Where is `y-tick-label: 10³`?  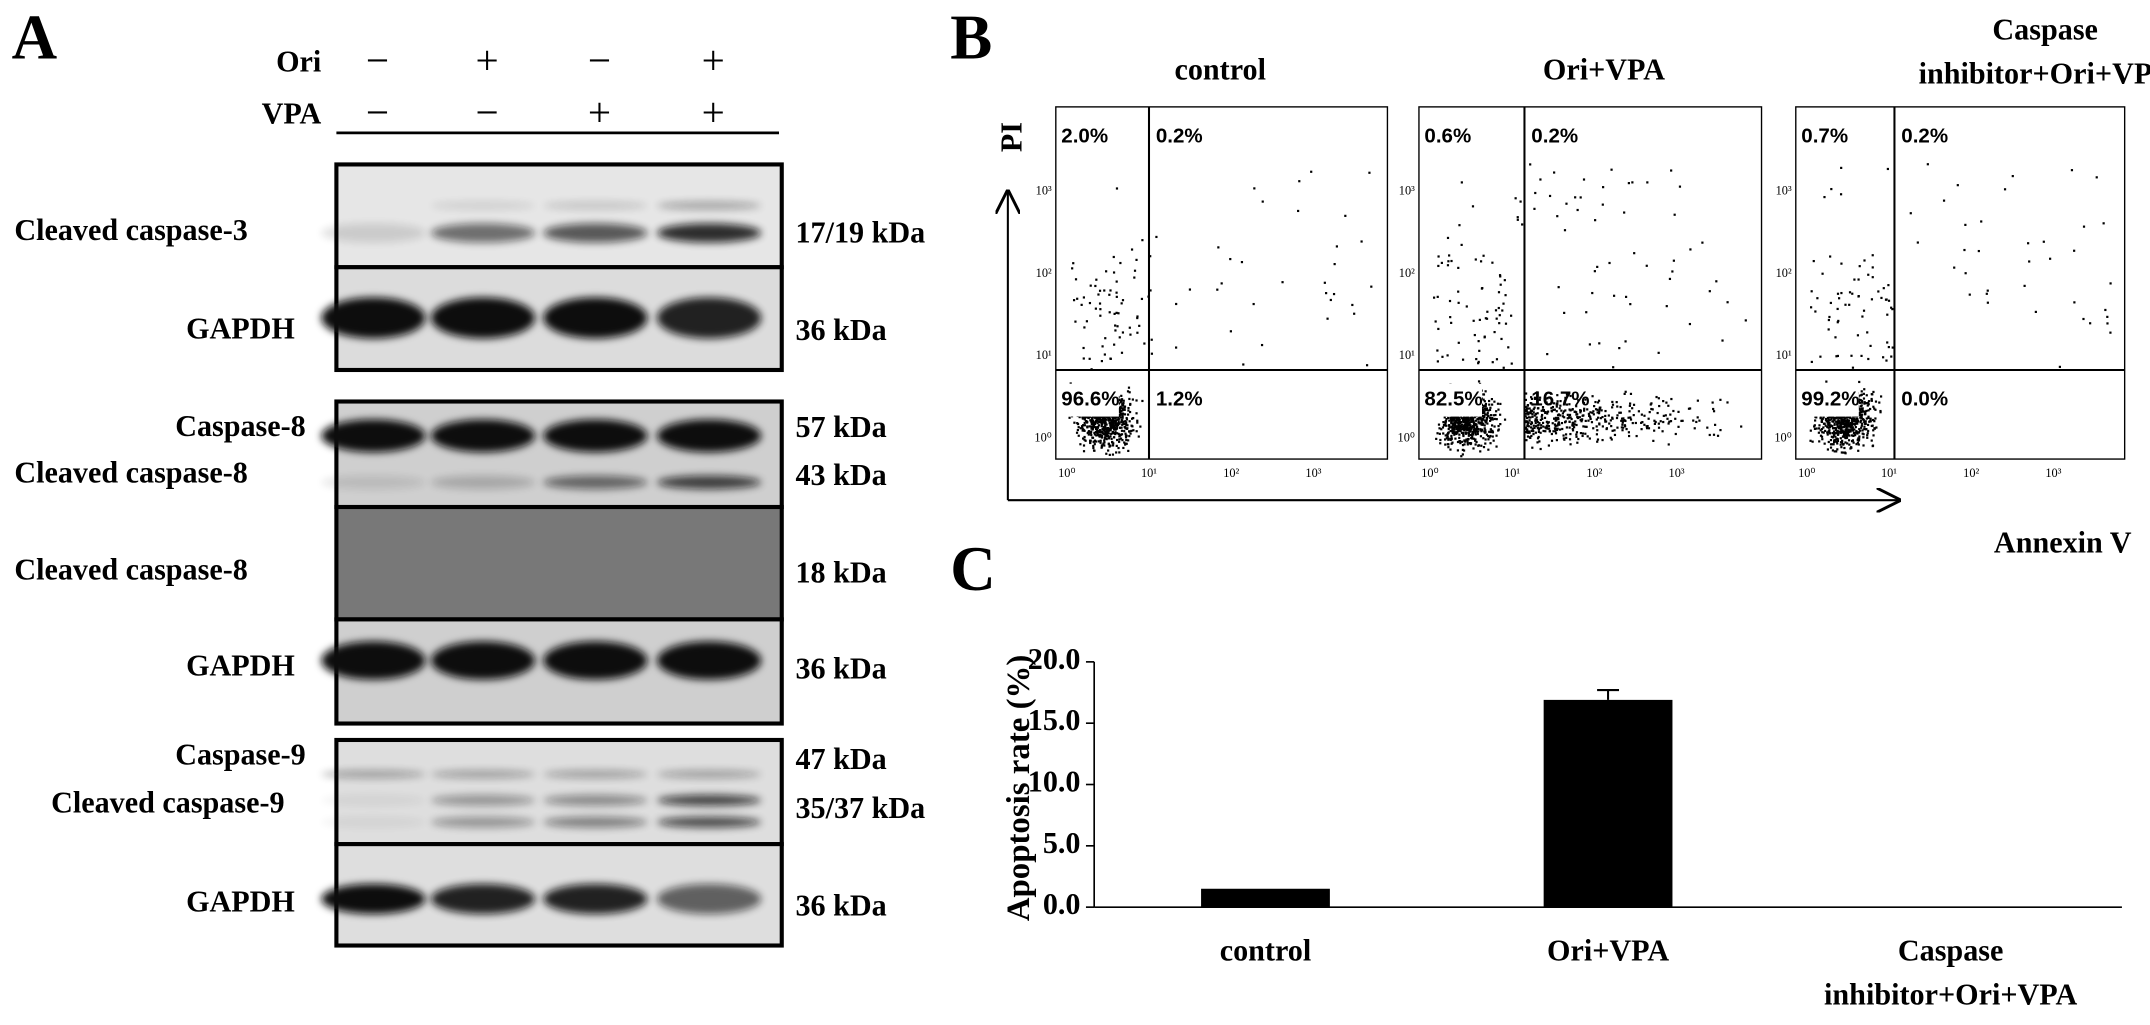
y-tick-label: 10³ is located at coordinates (1407, 191).